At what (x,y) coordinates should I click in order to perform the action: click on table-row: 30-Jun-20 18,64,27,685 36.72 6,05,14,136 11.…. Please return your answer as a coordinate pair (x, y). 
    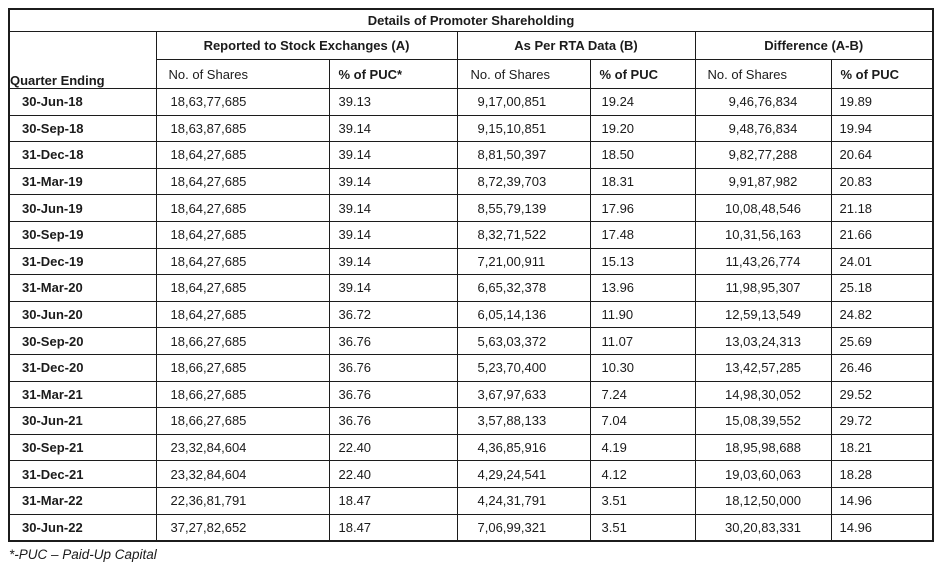
    Looking at the image, I should click on (471, 314).